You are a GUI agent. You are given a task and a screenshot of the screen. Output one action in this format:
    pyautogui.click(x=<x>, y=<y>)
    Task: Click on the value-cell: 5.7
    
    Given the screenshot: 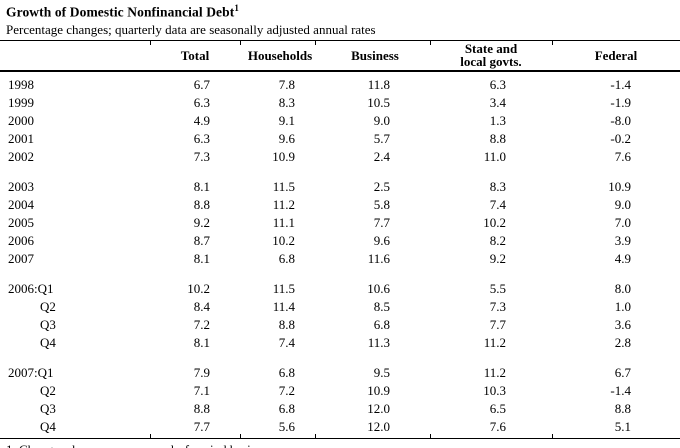 What is the action you would take?
    pyautogui.click(x=375, y=139)
    